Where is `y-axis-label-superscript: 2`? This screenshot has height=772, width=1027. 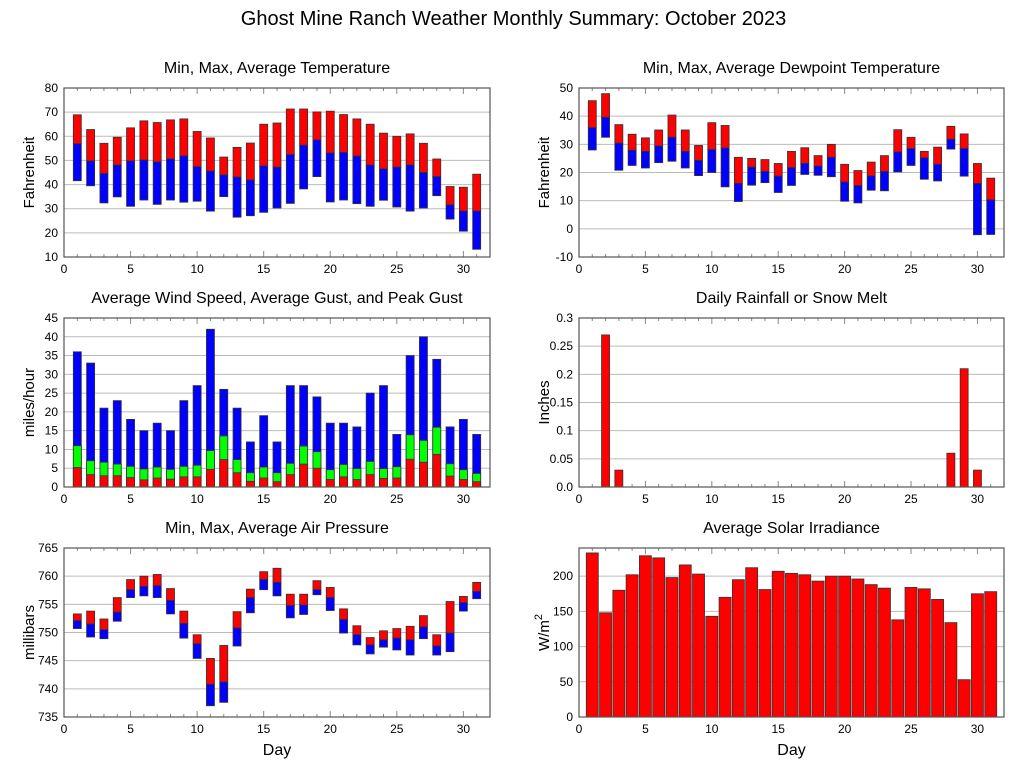
y-axis-label-superscript: 2 is located at coordinates (539, 617).